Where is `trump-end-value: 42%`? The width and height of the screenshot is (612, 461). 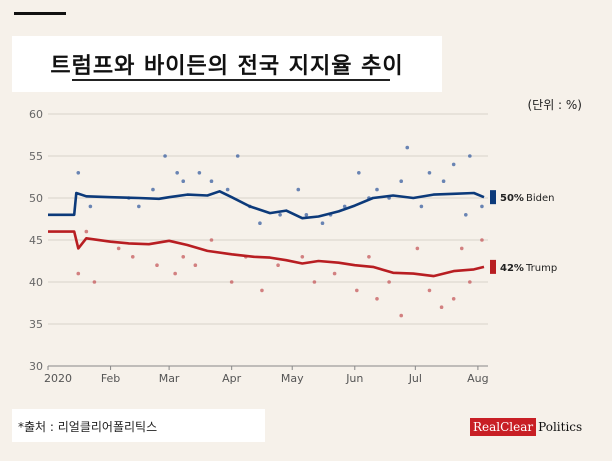
trump-end-value: 42% is located at coordinates (512, 268).